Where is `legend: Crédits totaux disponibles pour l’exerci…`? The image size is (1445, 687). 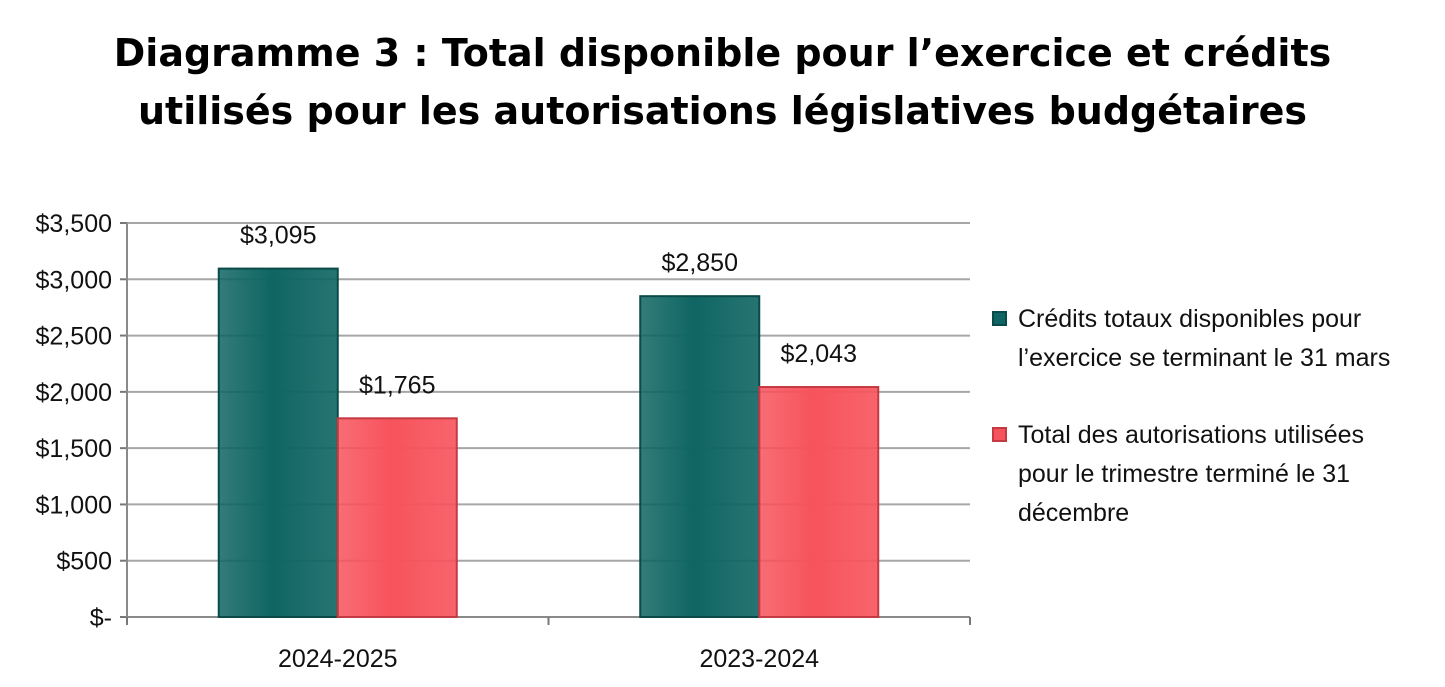 legend: Crédits totaux disponibles pour l’exerci… is located at coordinates (1215, 435).